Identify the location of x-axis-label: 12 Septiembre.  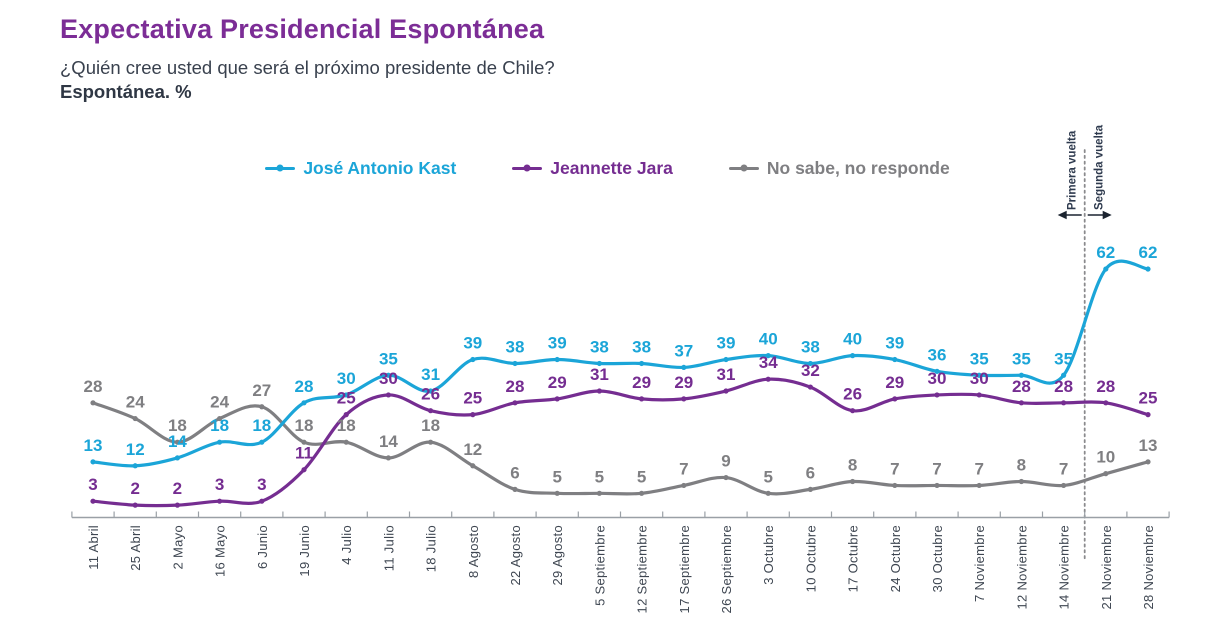
(642, 569).